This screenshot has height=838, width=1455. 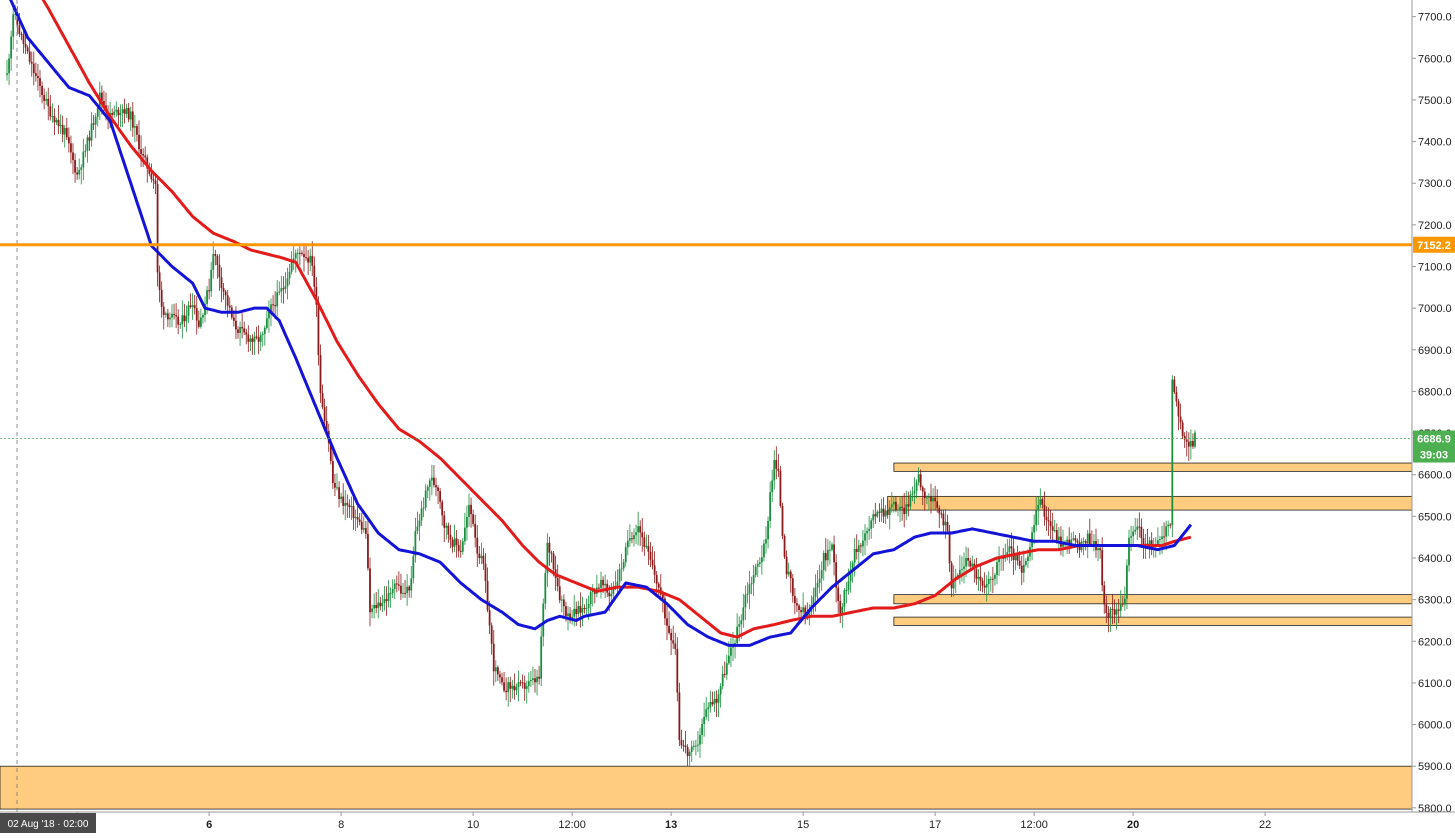 What do you see at coordinates (1435, 476) in the screenshot?
I see `price-tick-label: 6600.0` at bounding box center [1435, 476].